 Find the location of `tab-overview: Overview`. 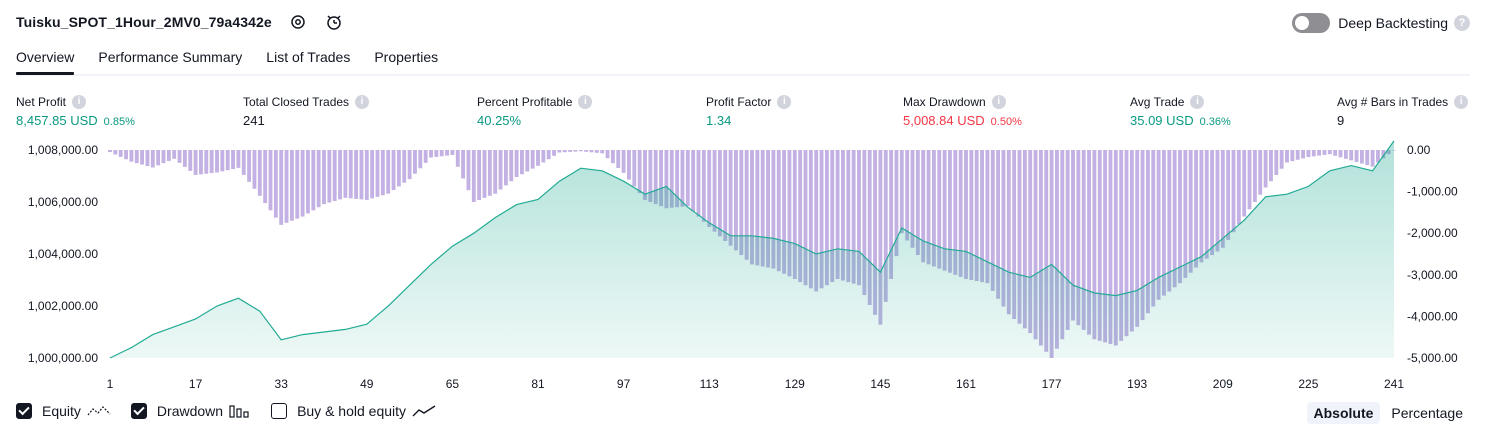

tab-overview: Overview is located at coordinates (45, 60).